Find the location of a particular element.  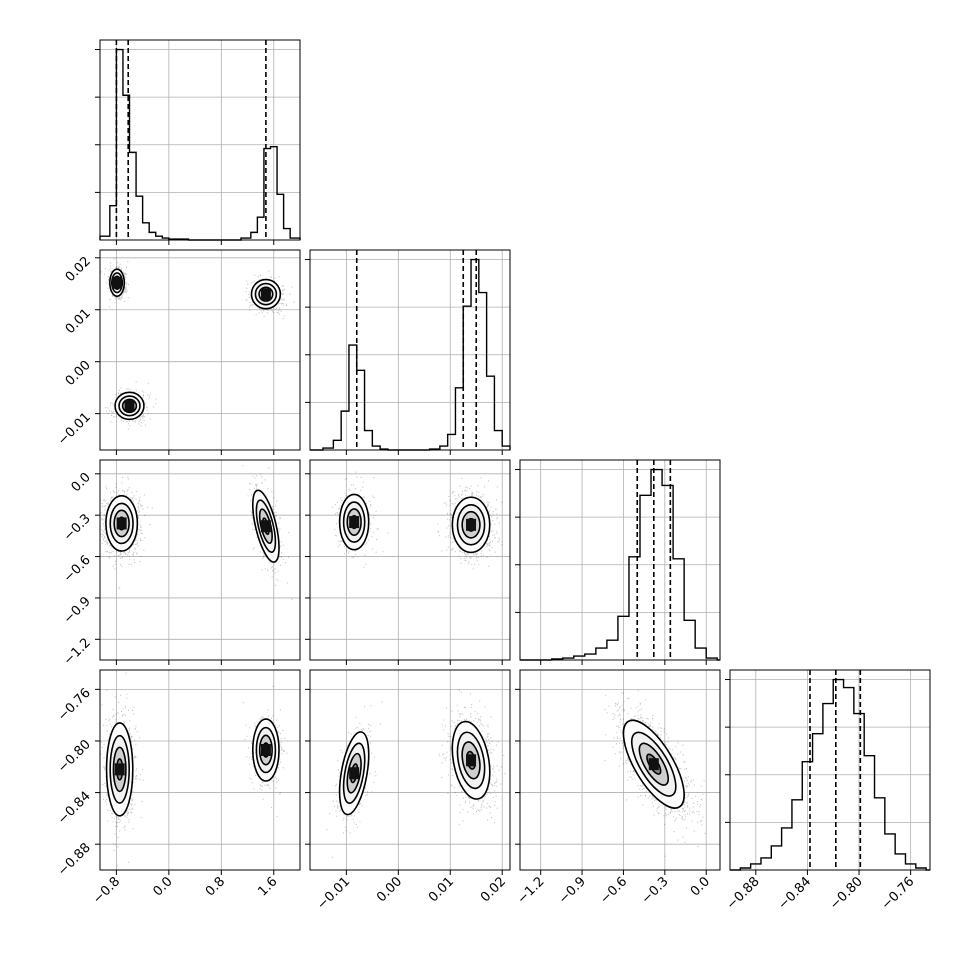

y-tick-label-3-1: −0.84 is located at coordinates (74, 808).